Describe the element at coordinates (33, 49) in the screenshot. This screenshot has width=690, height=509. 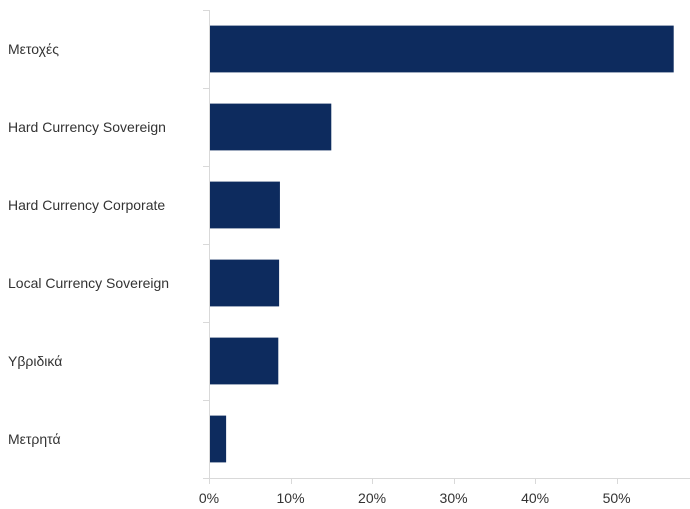
I see `category-label: Μετοχές` at that location.